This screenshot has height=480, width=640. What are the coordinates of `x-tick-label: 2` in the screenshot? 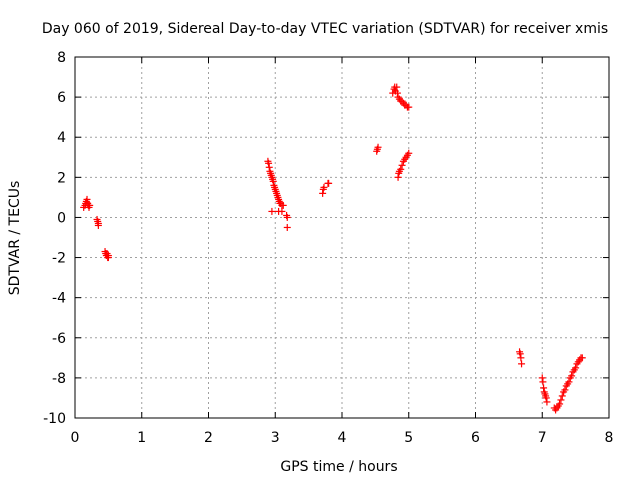 It's located at (208, 438).